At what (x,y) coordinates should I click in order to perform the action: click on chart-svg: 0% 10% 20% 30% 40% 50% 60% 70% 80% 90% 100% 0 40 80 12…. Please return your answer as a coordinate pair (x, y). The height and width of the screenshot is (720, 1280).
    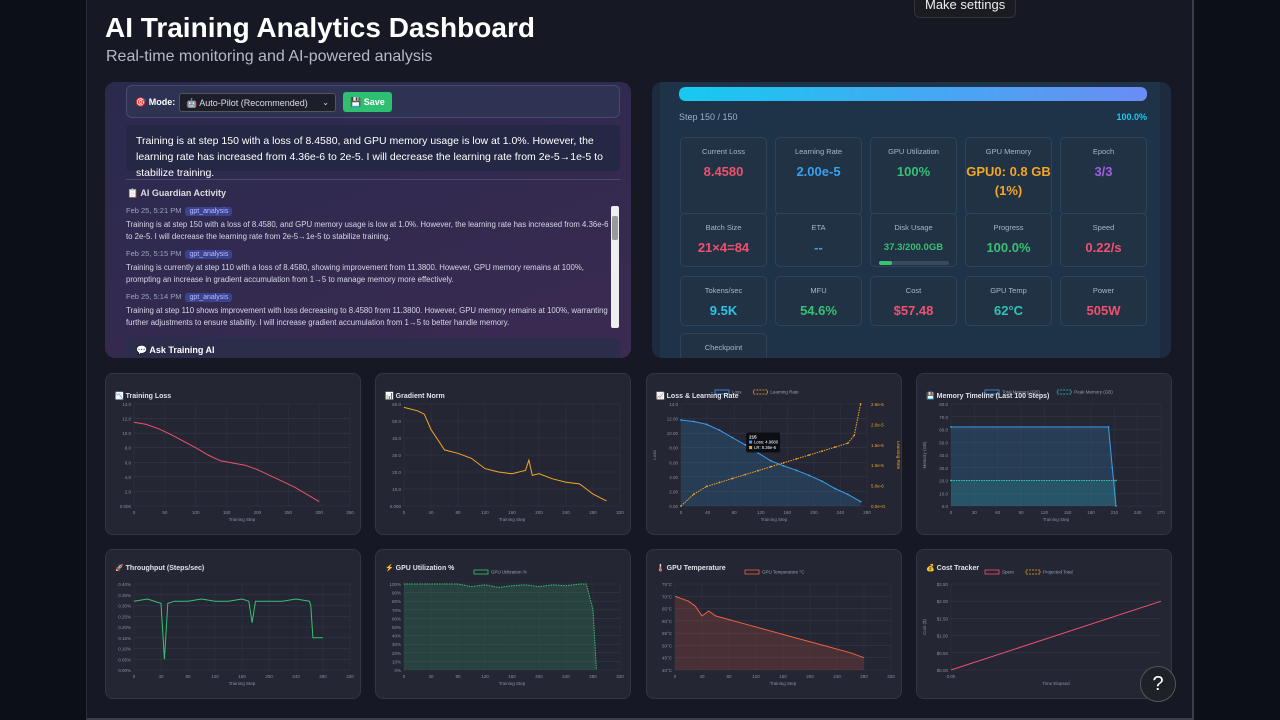
    Looking at the image, I should click on (506, 628).